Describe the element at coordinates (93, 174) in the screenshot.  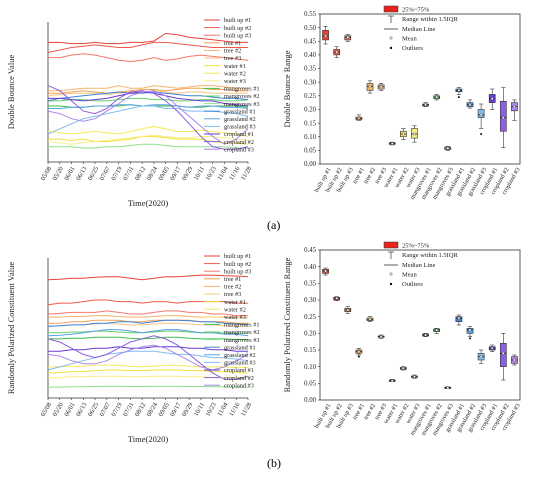
I see `x-tick-label: 06/25` at that location.